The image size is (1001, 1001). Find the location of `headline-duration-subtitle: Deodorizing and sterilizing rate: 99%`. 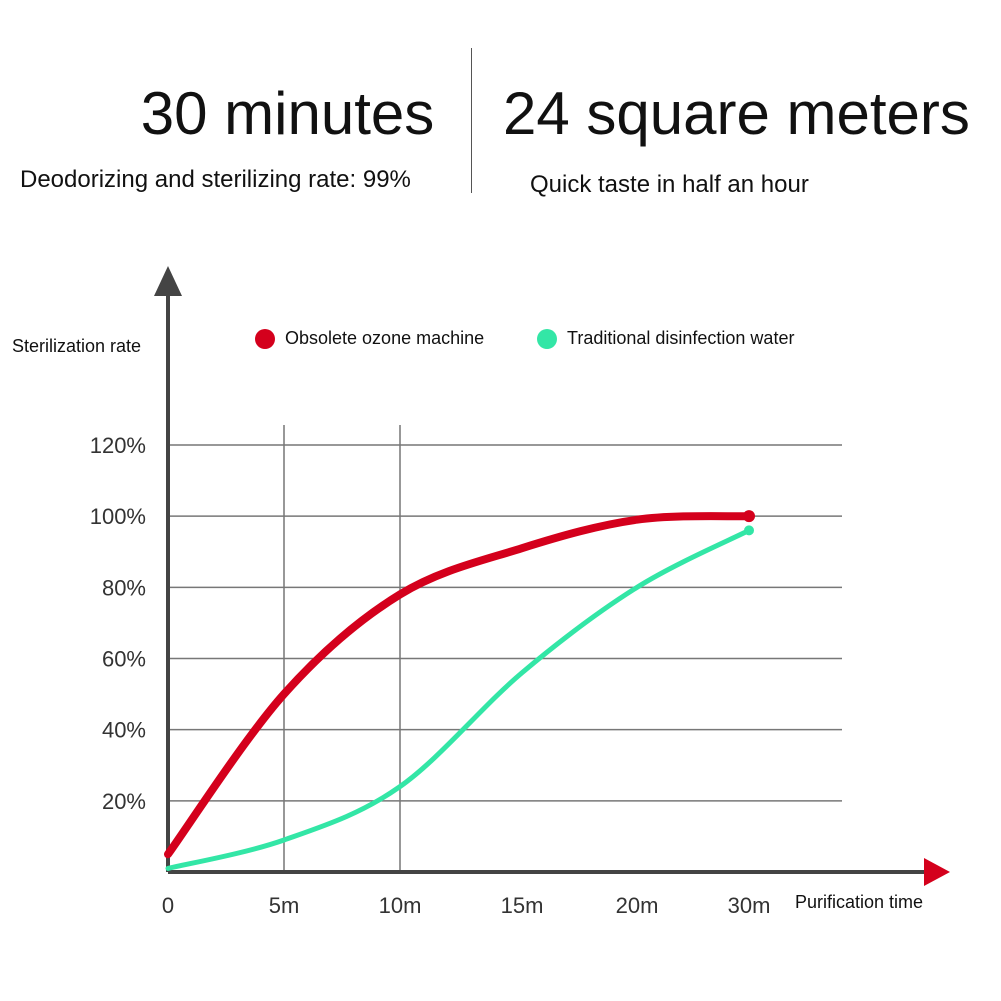

headline-duration-subtitle: Deodorizing and sterilizing rate: 99% is located at coordinates (215, 179).